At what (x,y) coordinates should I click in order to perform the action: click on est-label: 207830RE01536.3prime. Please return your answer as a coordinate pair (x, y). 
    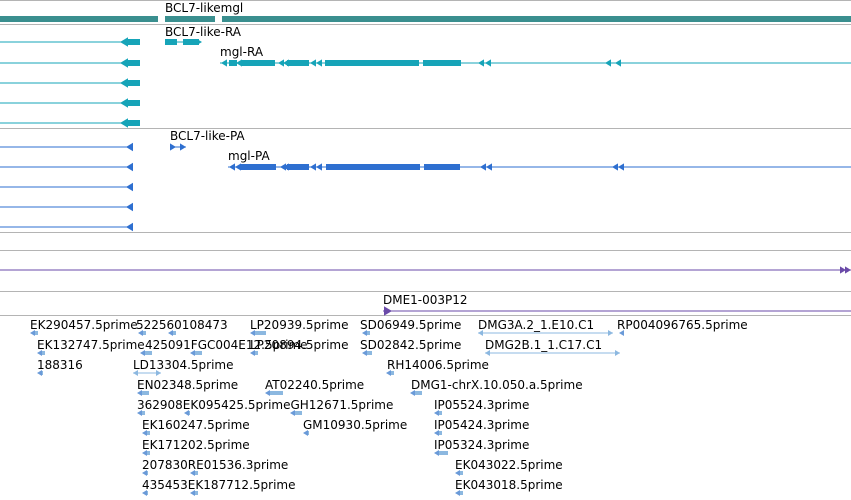
    Looking at the image, I should click on (215, 465).